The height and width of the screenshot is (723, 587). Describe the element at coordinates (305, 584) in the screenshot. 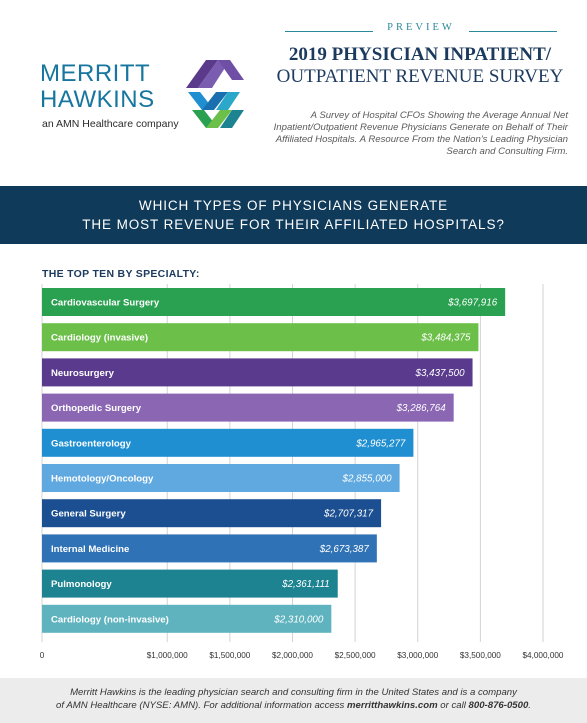

I see `bar-value-label: $2,361,111` at that location.